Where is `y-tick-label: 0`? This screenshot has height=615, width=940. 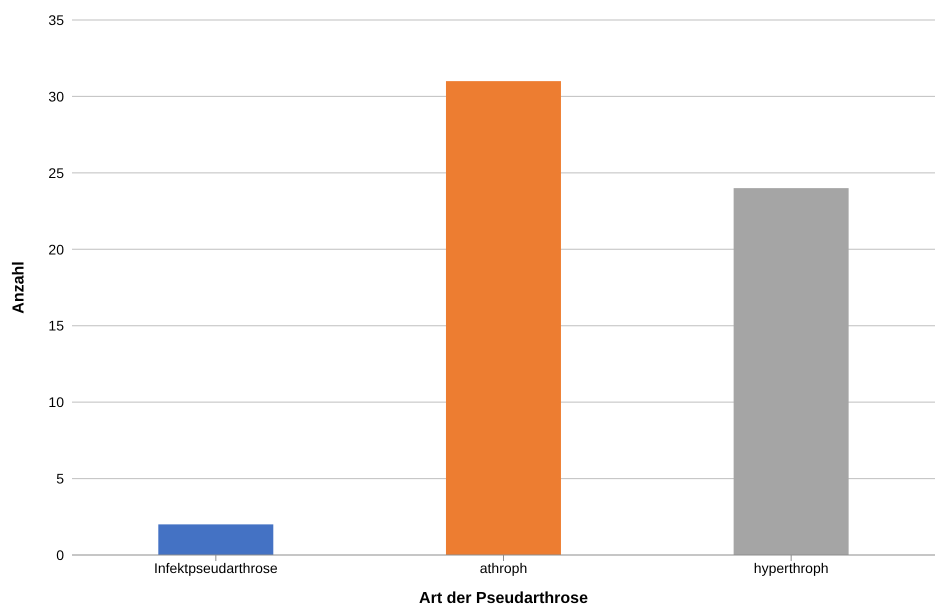 y-tick-label: 0 is located at coordinates (60, 554).